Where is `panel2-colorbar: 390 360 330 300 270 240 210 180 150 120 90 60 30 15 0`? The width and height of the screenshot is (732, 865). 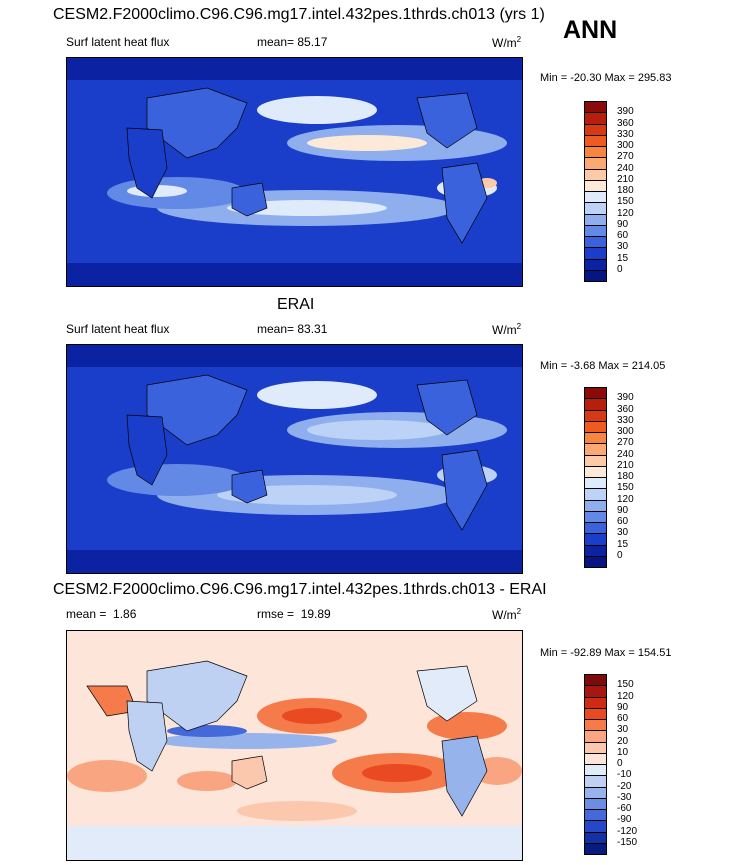 panel2-colorbar: 390 360 330 300 270 240 210 180 150 120 90 60 30 15 0 is located at coordinates (609, 477).